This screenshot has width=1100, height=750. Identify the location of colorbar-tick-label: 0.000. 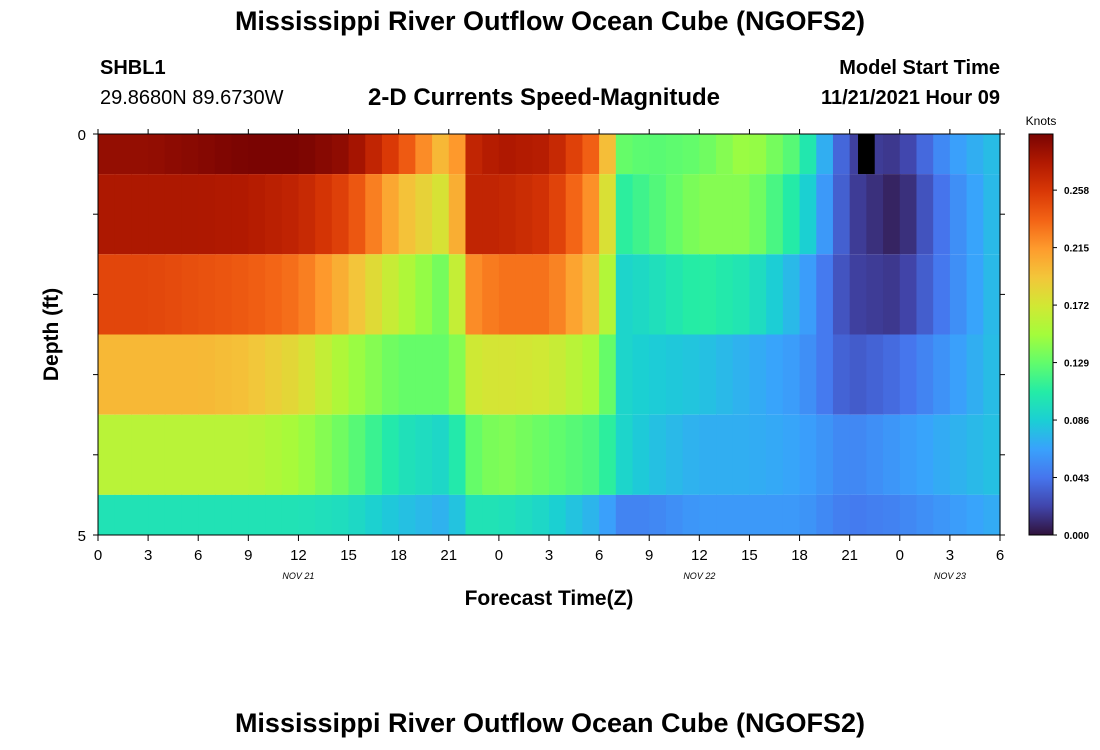
(1076, 536).